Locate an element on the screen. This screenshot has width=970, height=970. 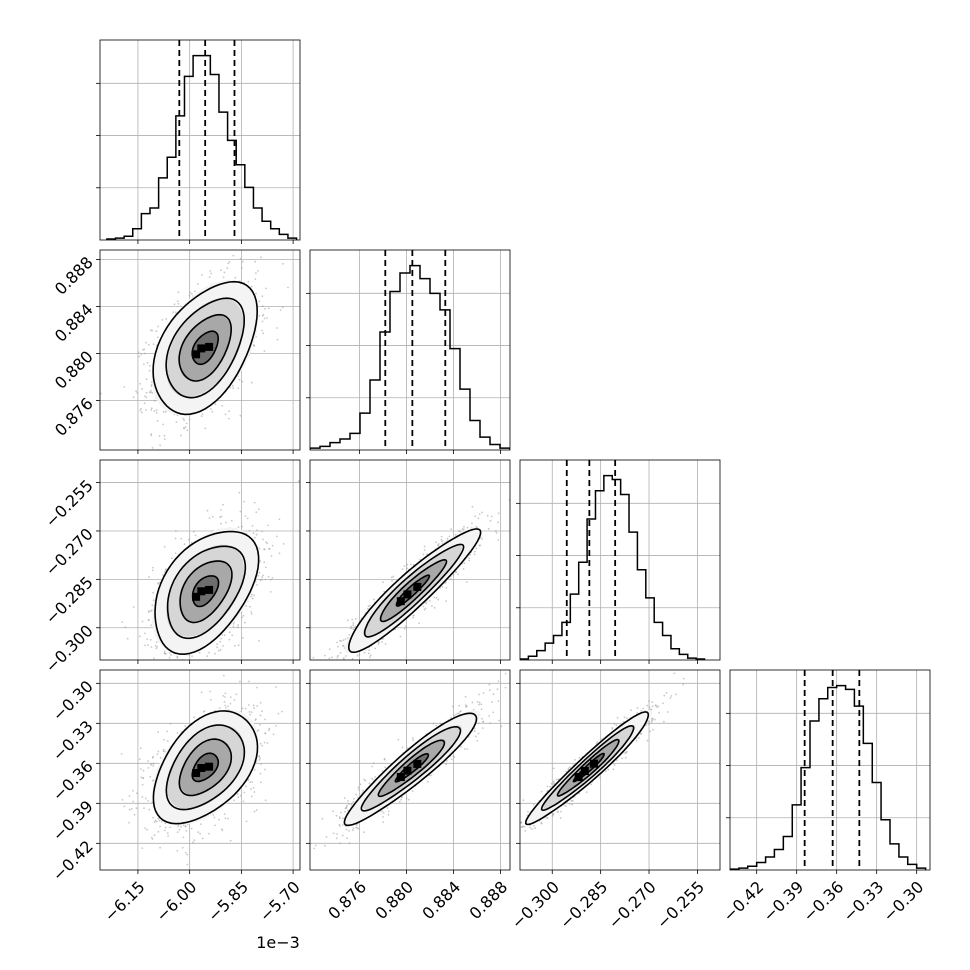
x-tick-label: 0.888 is located at coordinates (489, 900).